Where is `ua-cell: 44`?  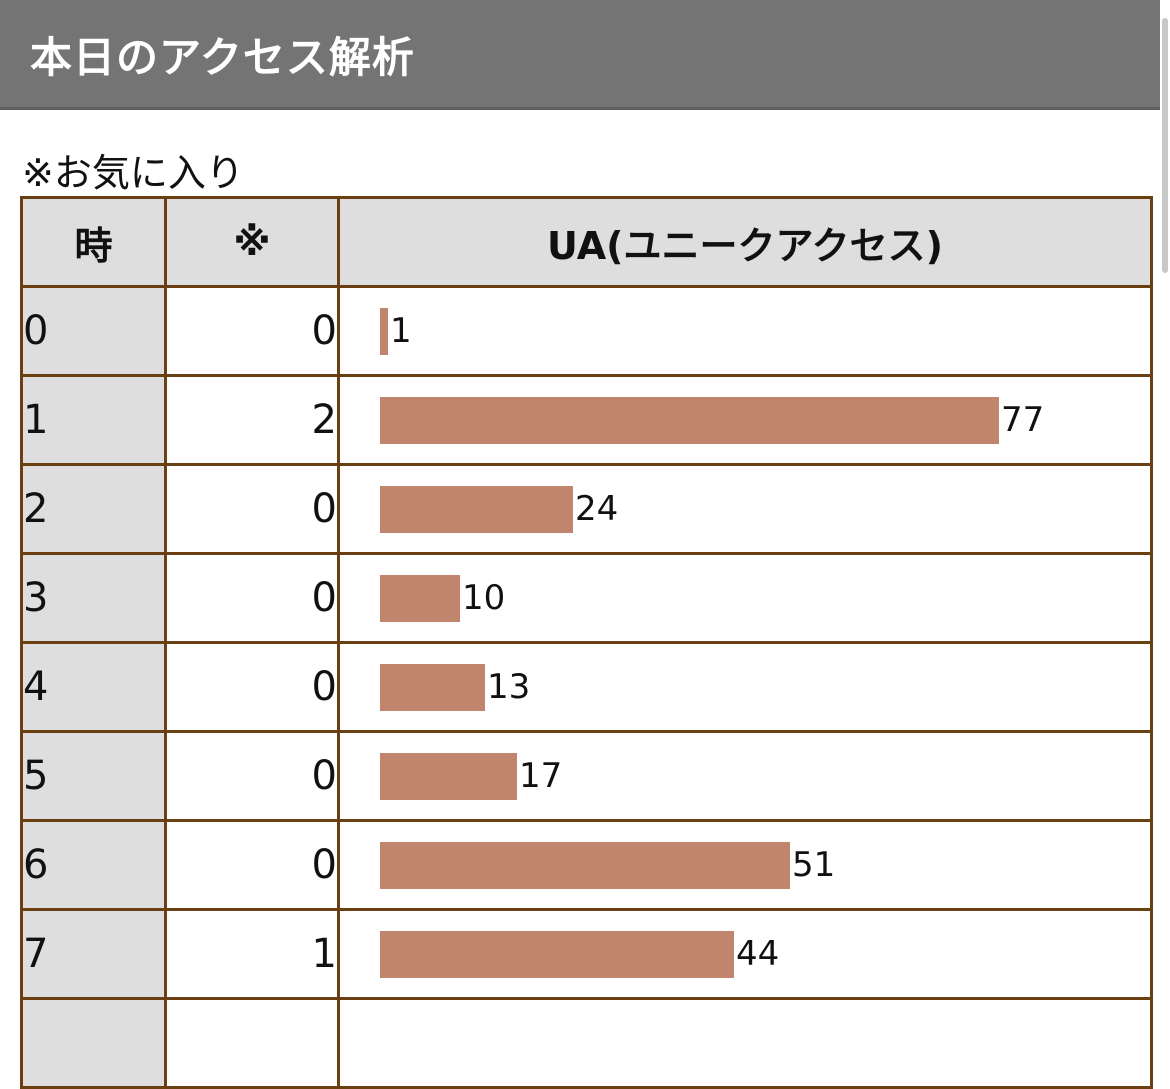 ua-cell: 44 is located at coordinates (745, 954).